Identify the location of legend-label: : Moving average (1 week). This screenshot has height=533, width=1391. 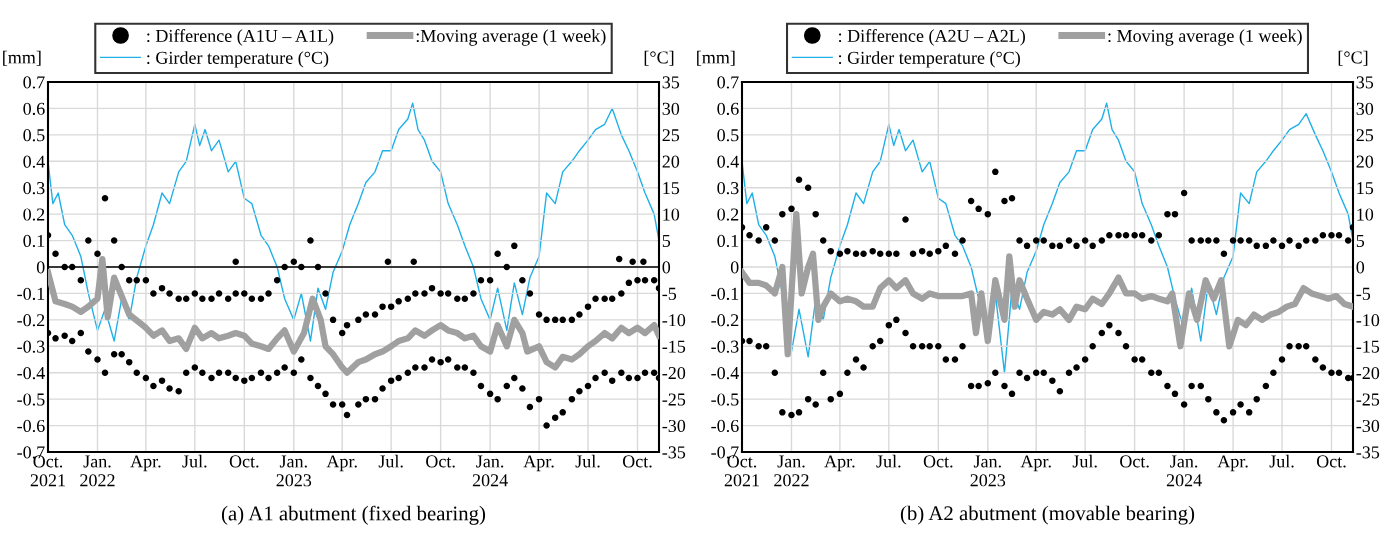
(1205, 37).